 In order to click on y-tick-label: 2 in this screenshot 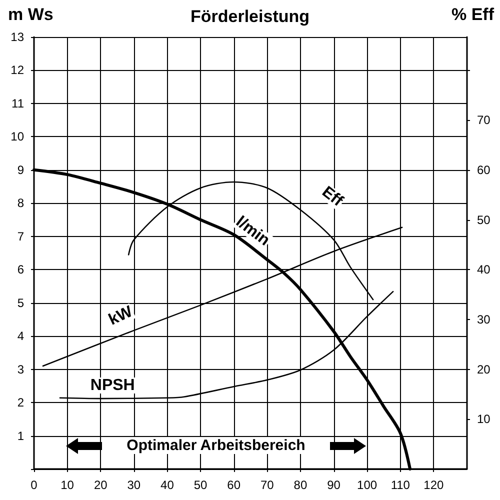, I will do `click(20, 403)`.